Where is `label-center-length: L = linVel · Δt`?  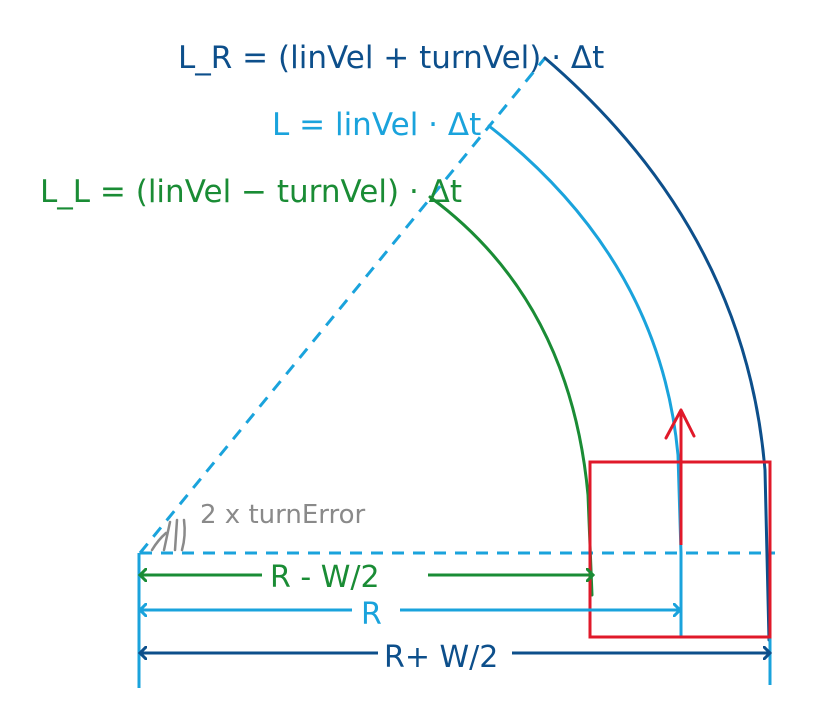 label-center-length: L = linVel · Δt is located at coordinates (376, 125).